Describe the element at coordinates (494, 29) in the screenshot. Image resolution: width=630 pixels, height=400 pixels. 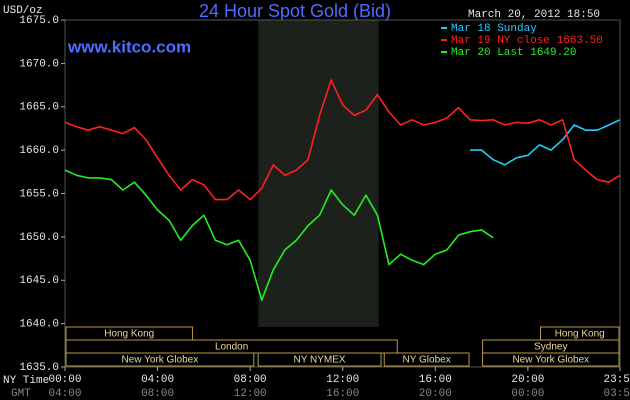
I see `legend-label: Mar 18 Sunday` at that location.